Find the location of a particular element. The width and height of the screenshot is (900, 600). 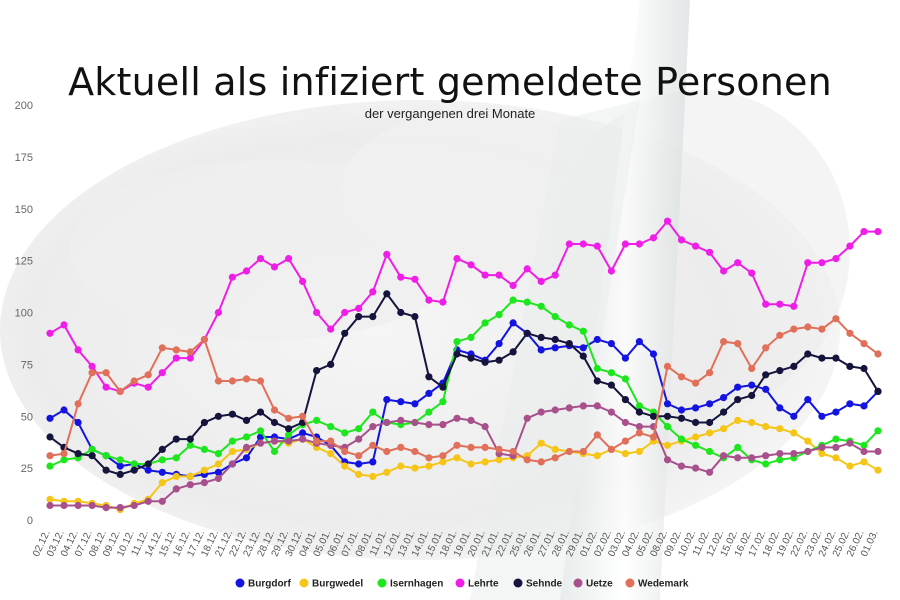

y-tick-label: 50 is located at coordinates (27, 417).